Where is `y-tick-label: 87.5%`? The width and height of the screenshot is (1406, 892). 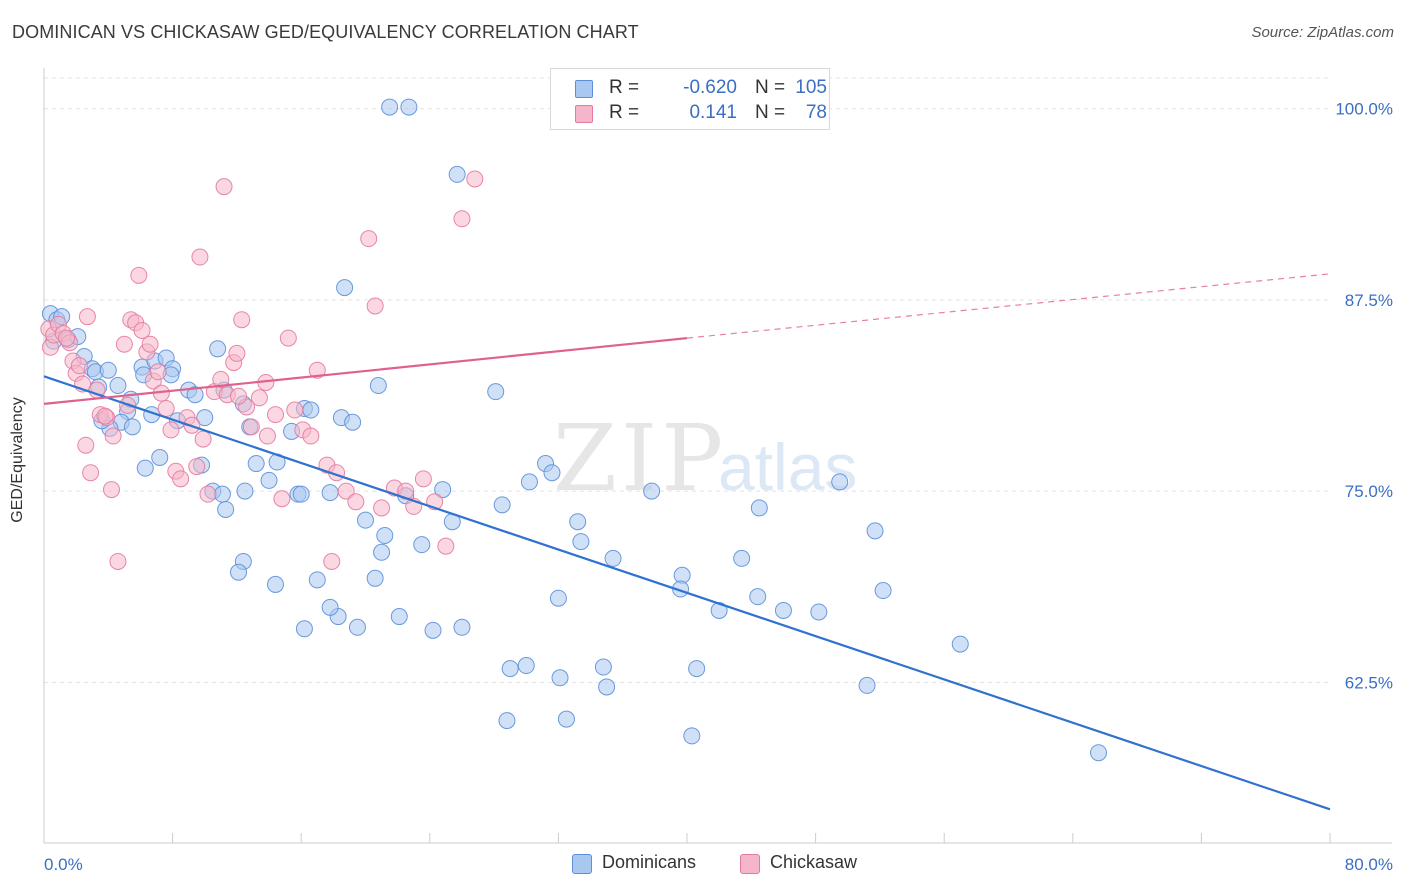
y-tick-label: 87.5% is located at coordinates (1369, 300).